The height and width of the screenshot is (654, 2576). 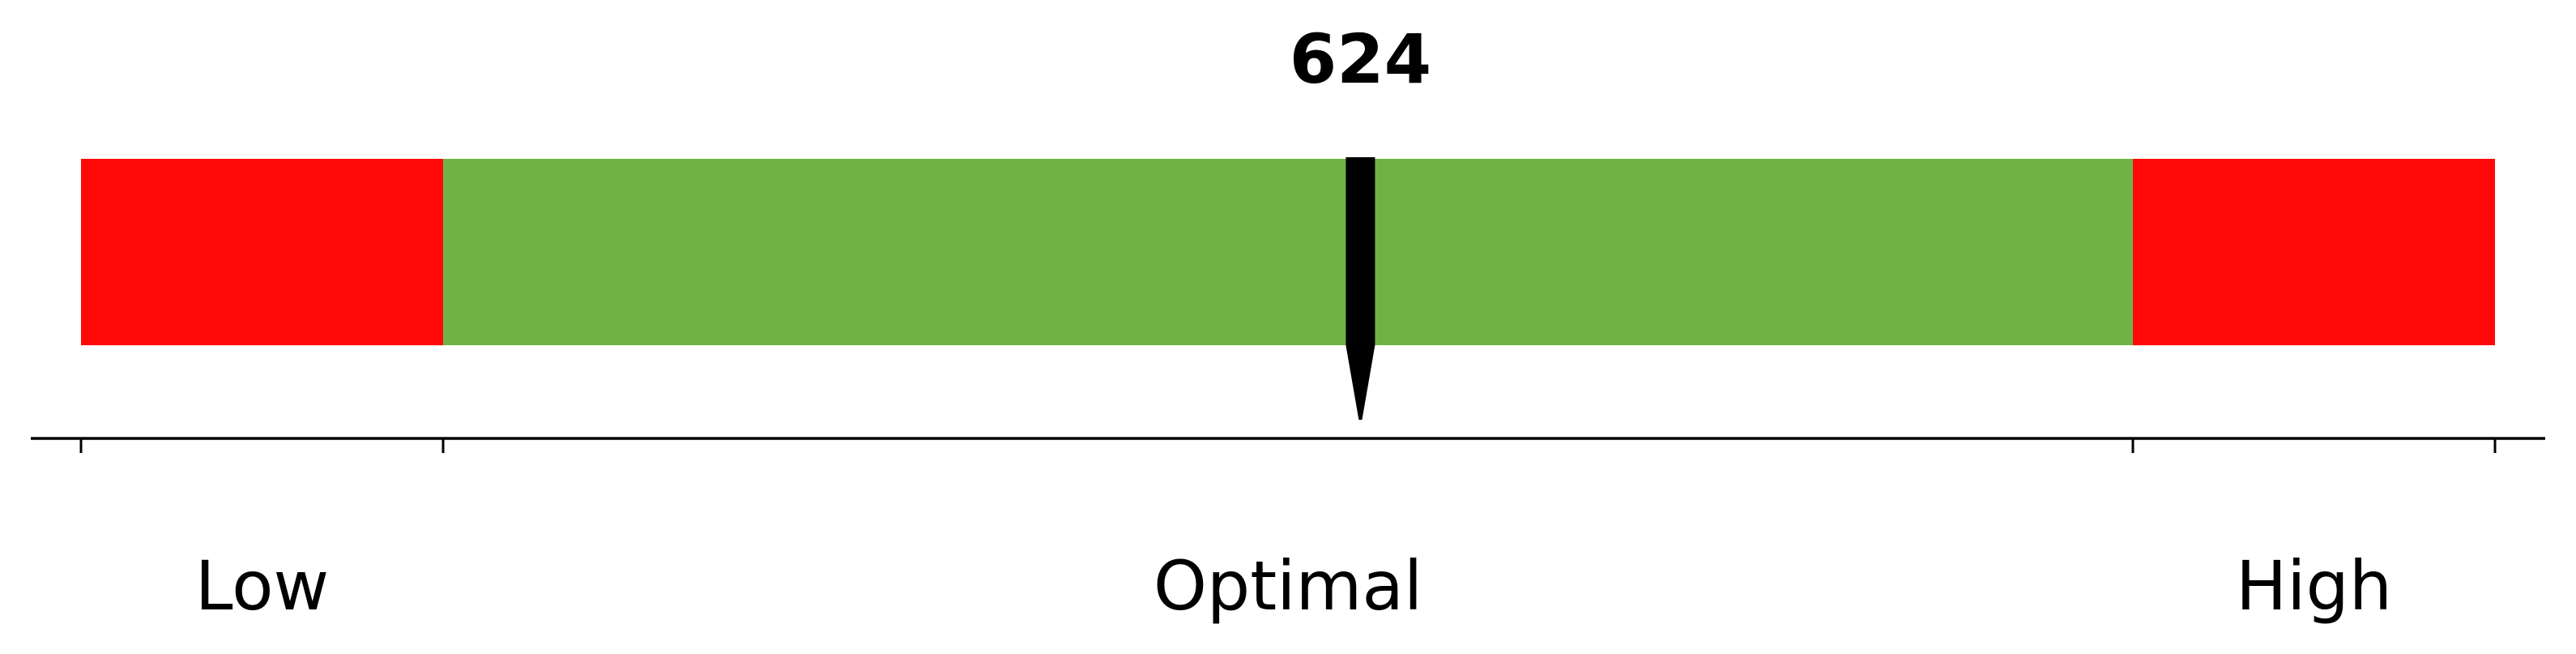 I want to click on labels-layer: Low Optimal High, so click(x=1293, y=586).